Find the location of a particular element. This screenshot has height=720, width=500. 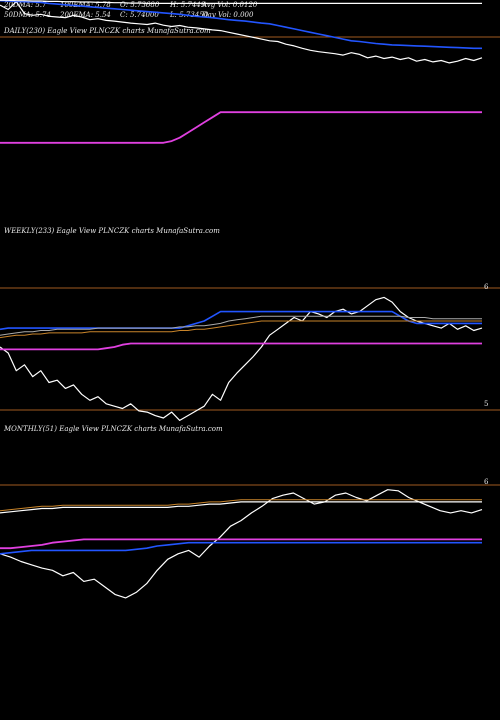

header-50dma: 50DMA: 5.74 is located at coordinates (27, 15).